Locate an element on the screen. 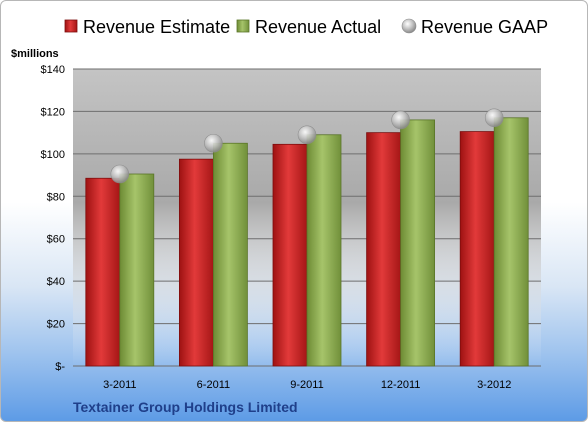 The image size is (588, 422). legend-label: Revenue GAAP is located at coordinates (484, 27).